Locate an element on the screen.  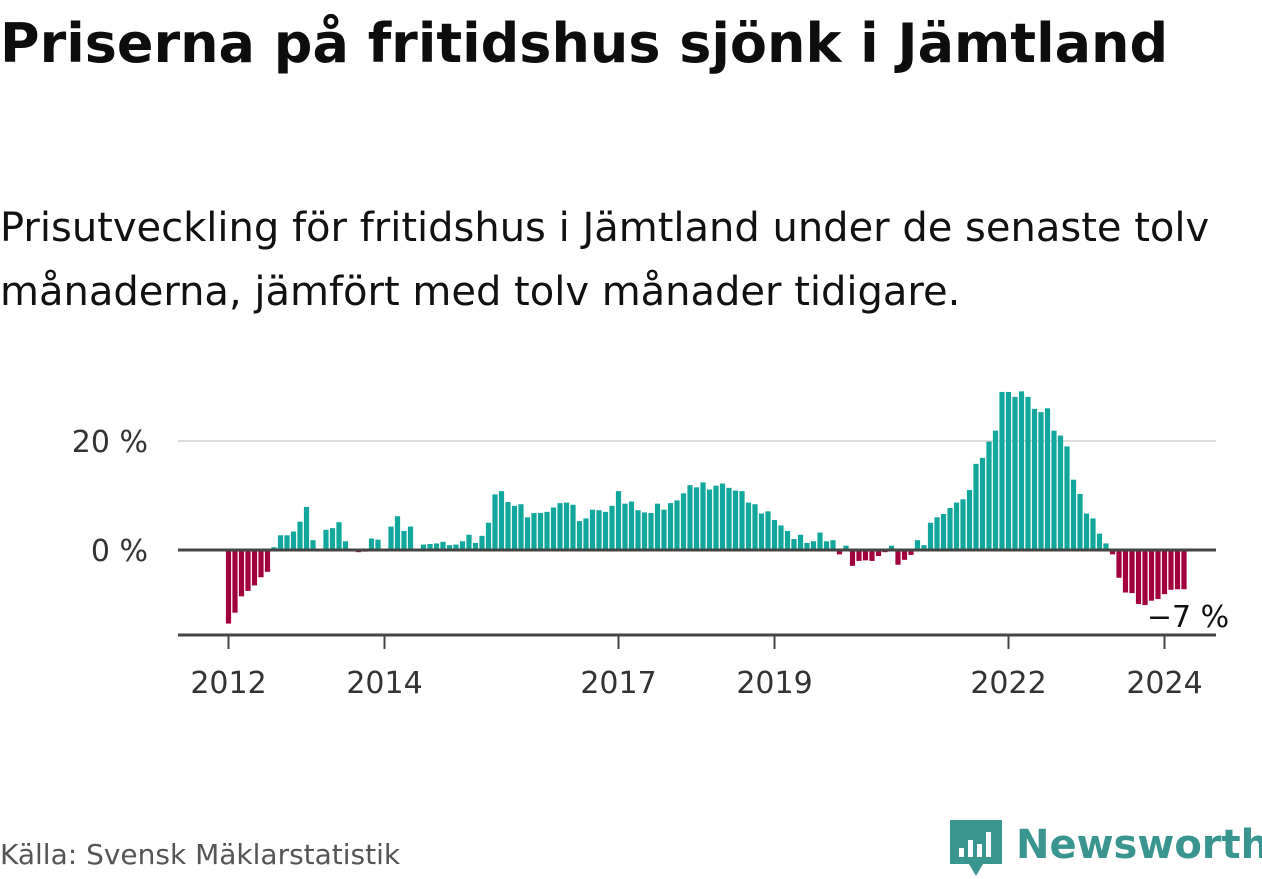
source-credit: Källa: Svensk Mäklarstatistik is located at coordinates (200, 854).